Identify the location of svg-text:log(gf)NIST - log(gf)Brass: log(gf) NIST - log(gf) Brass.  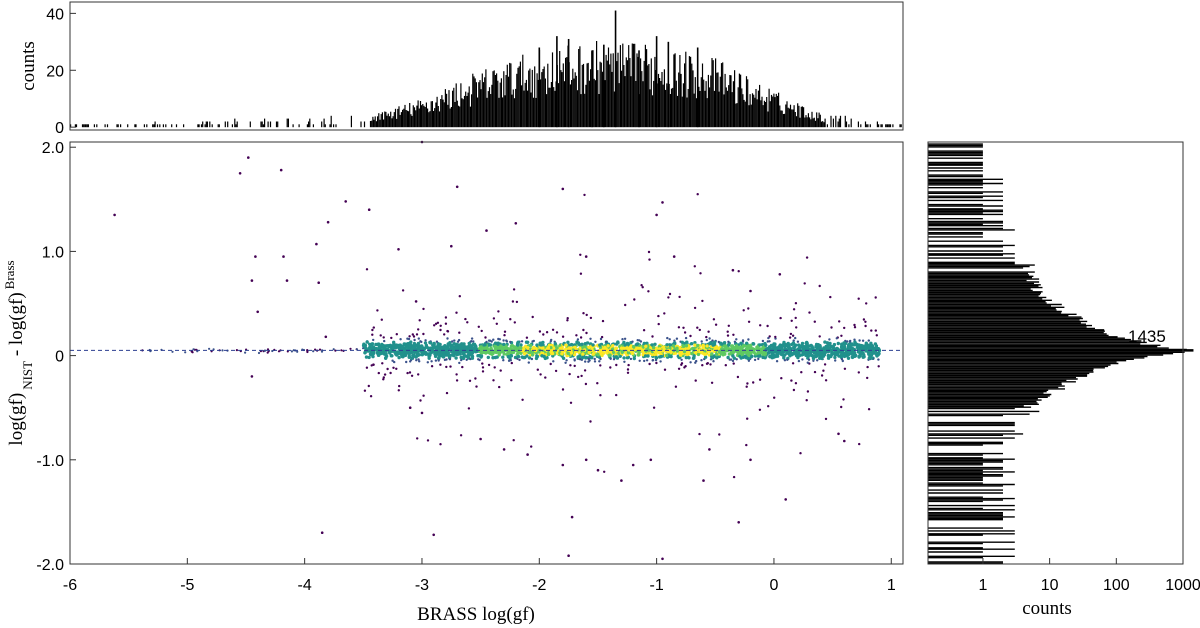
(18, 352).